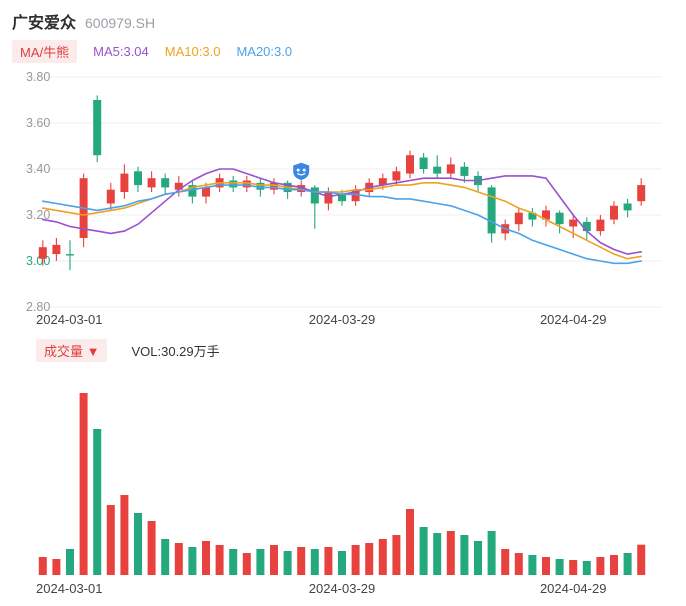 The image size is (686, 606). I want to click on volume-indicator-chip: 成交量 ▼, so click(72, 350).